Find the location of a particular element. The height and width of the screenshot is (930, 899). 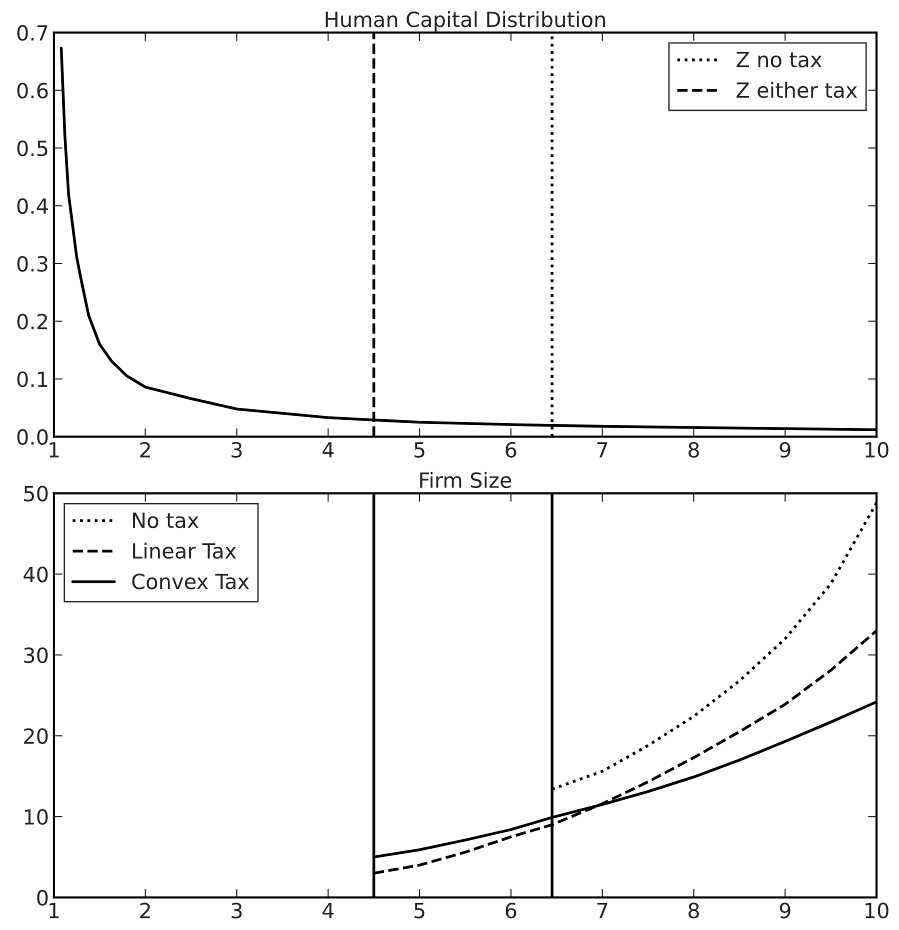

y-tick-label: 0.0 is located at coordinates (32, 437).